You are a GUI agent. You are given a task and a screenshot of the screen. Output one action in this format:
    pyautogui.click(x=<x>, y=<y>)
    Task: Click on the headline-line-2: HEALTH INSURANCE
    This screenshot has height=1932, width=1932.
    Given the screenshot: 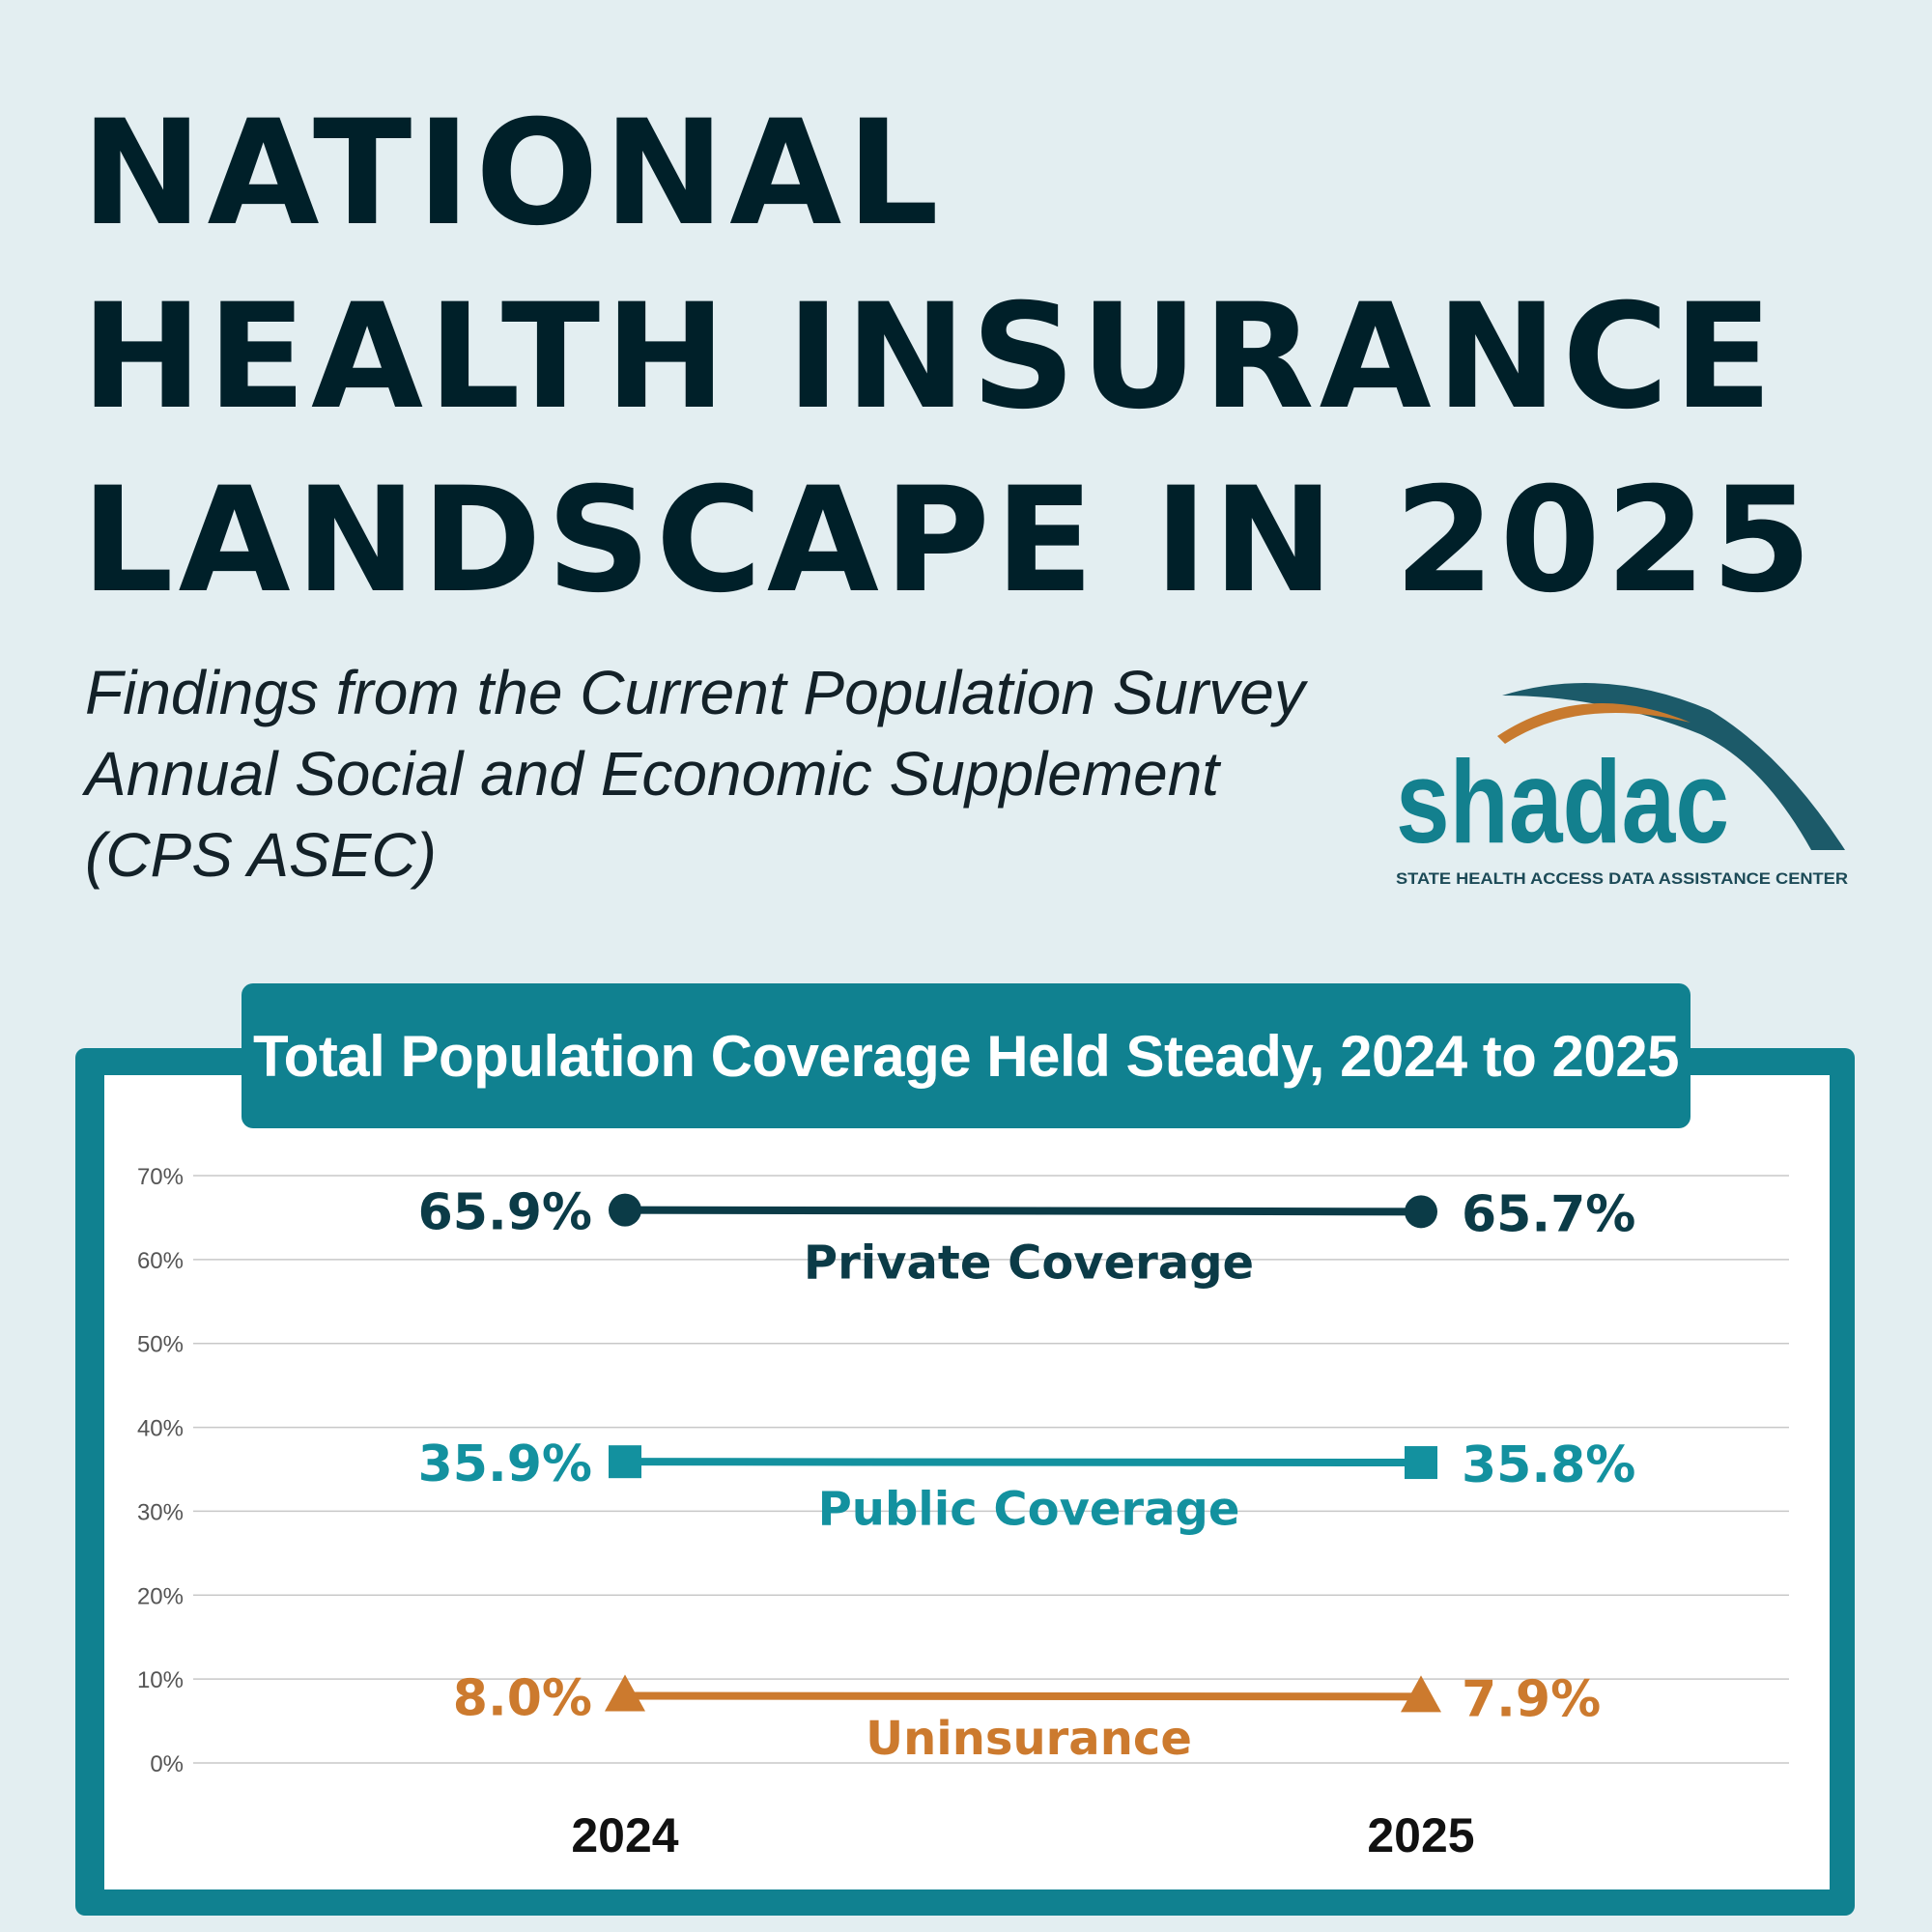 What is the action you would take?
    pyautogui.click(x=929, y=357)
    